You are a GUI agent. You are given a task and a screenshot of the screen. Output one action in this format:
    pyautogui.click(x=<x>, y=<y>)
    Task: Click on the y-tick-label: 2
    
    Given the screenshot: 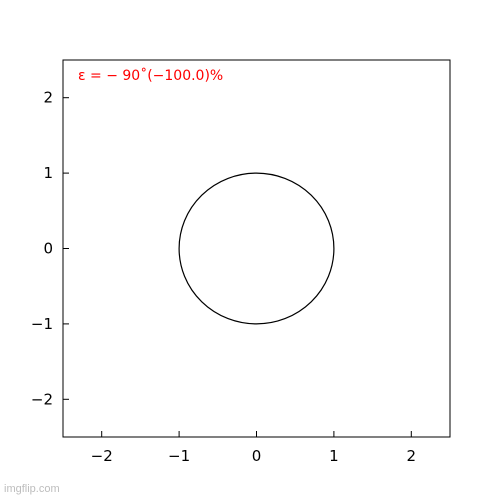 What is the action you would take?
    pyautogui.click(x=48, y=98)
    